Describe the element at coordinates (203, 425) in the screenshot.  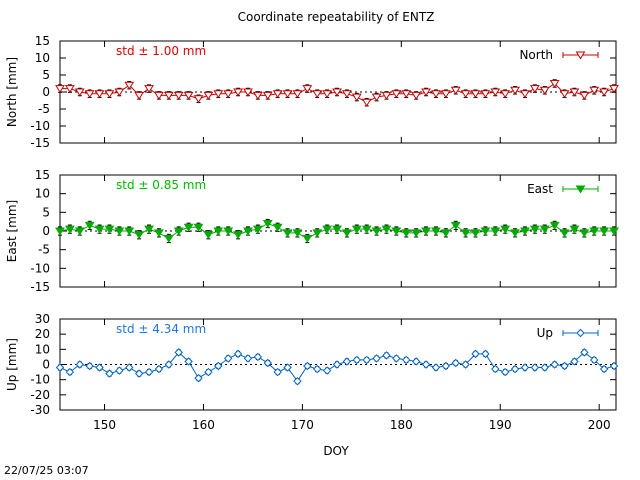
I see `x-tick-label: 160` at that location.